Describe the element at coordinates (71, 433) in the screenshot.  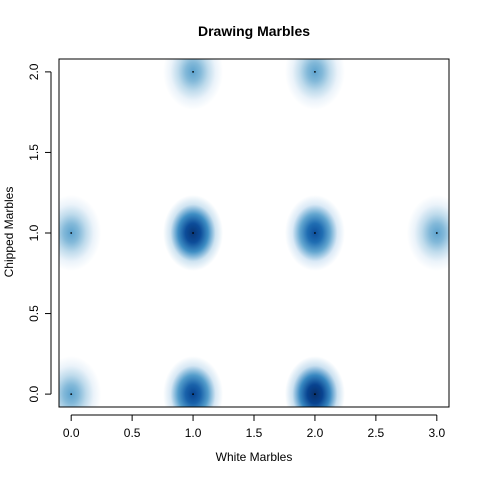
I see `x-tick-label: 0.0` at that location.